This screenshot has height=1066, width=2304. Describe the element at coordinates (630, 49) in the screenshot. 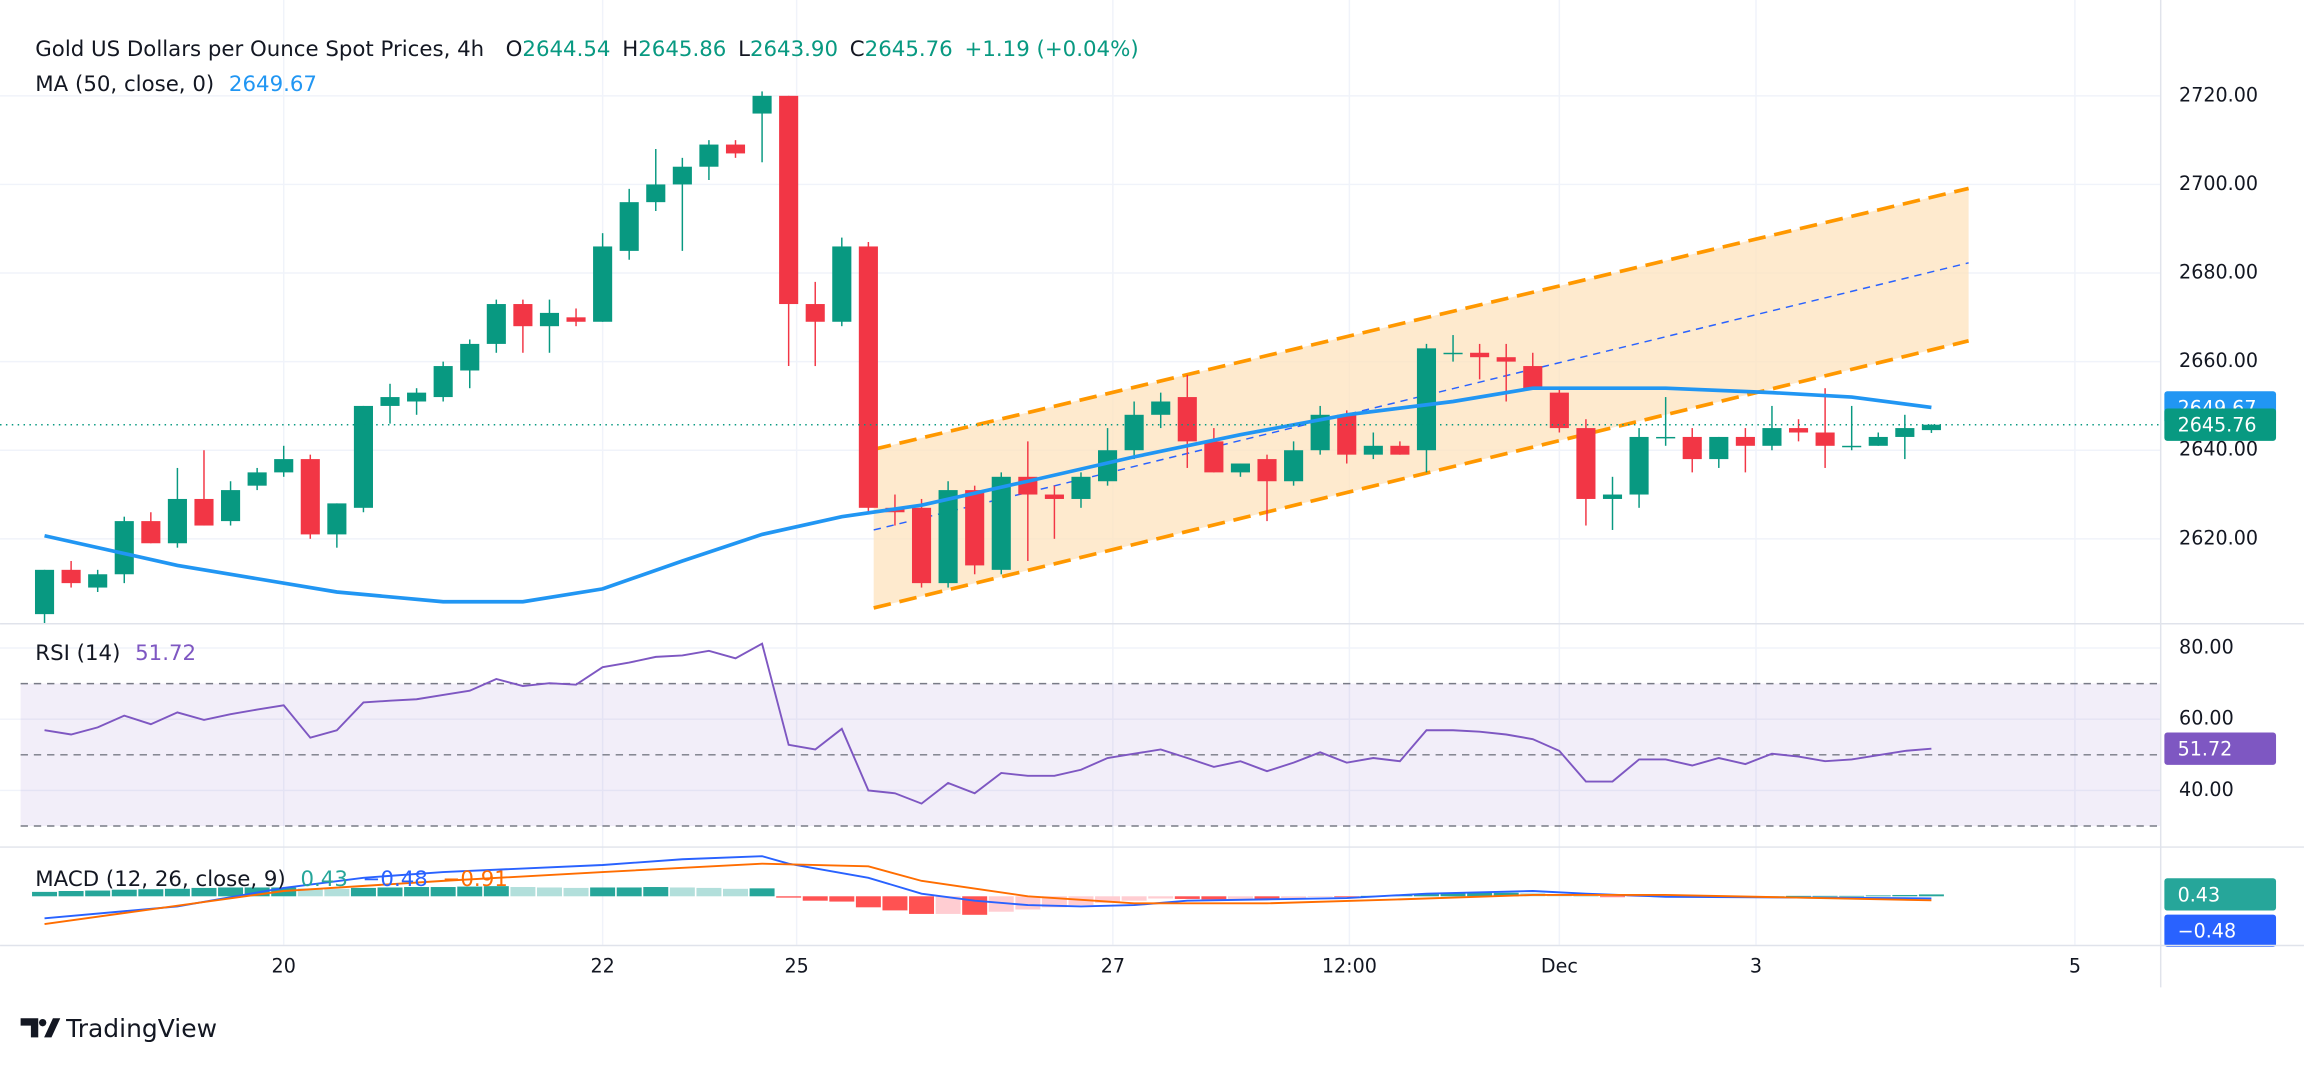

I see `ohlc-label: H` at that location.